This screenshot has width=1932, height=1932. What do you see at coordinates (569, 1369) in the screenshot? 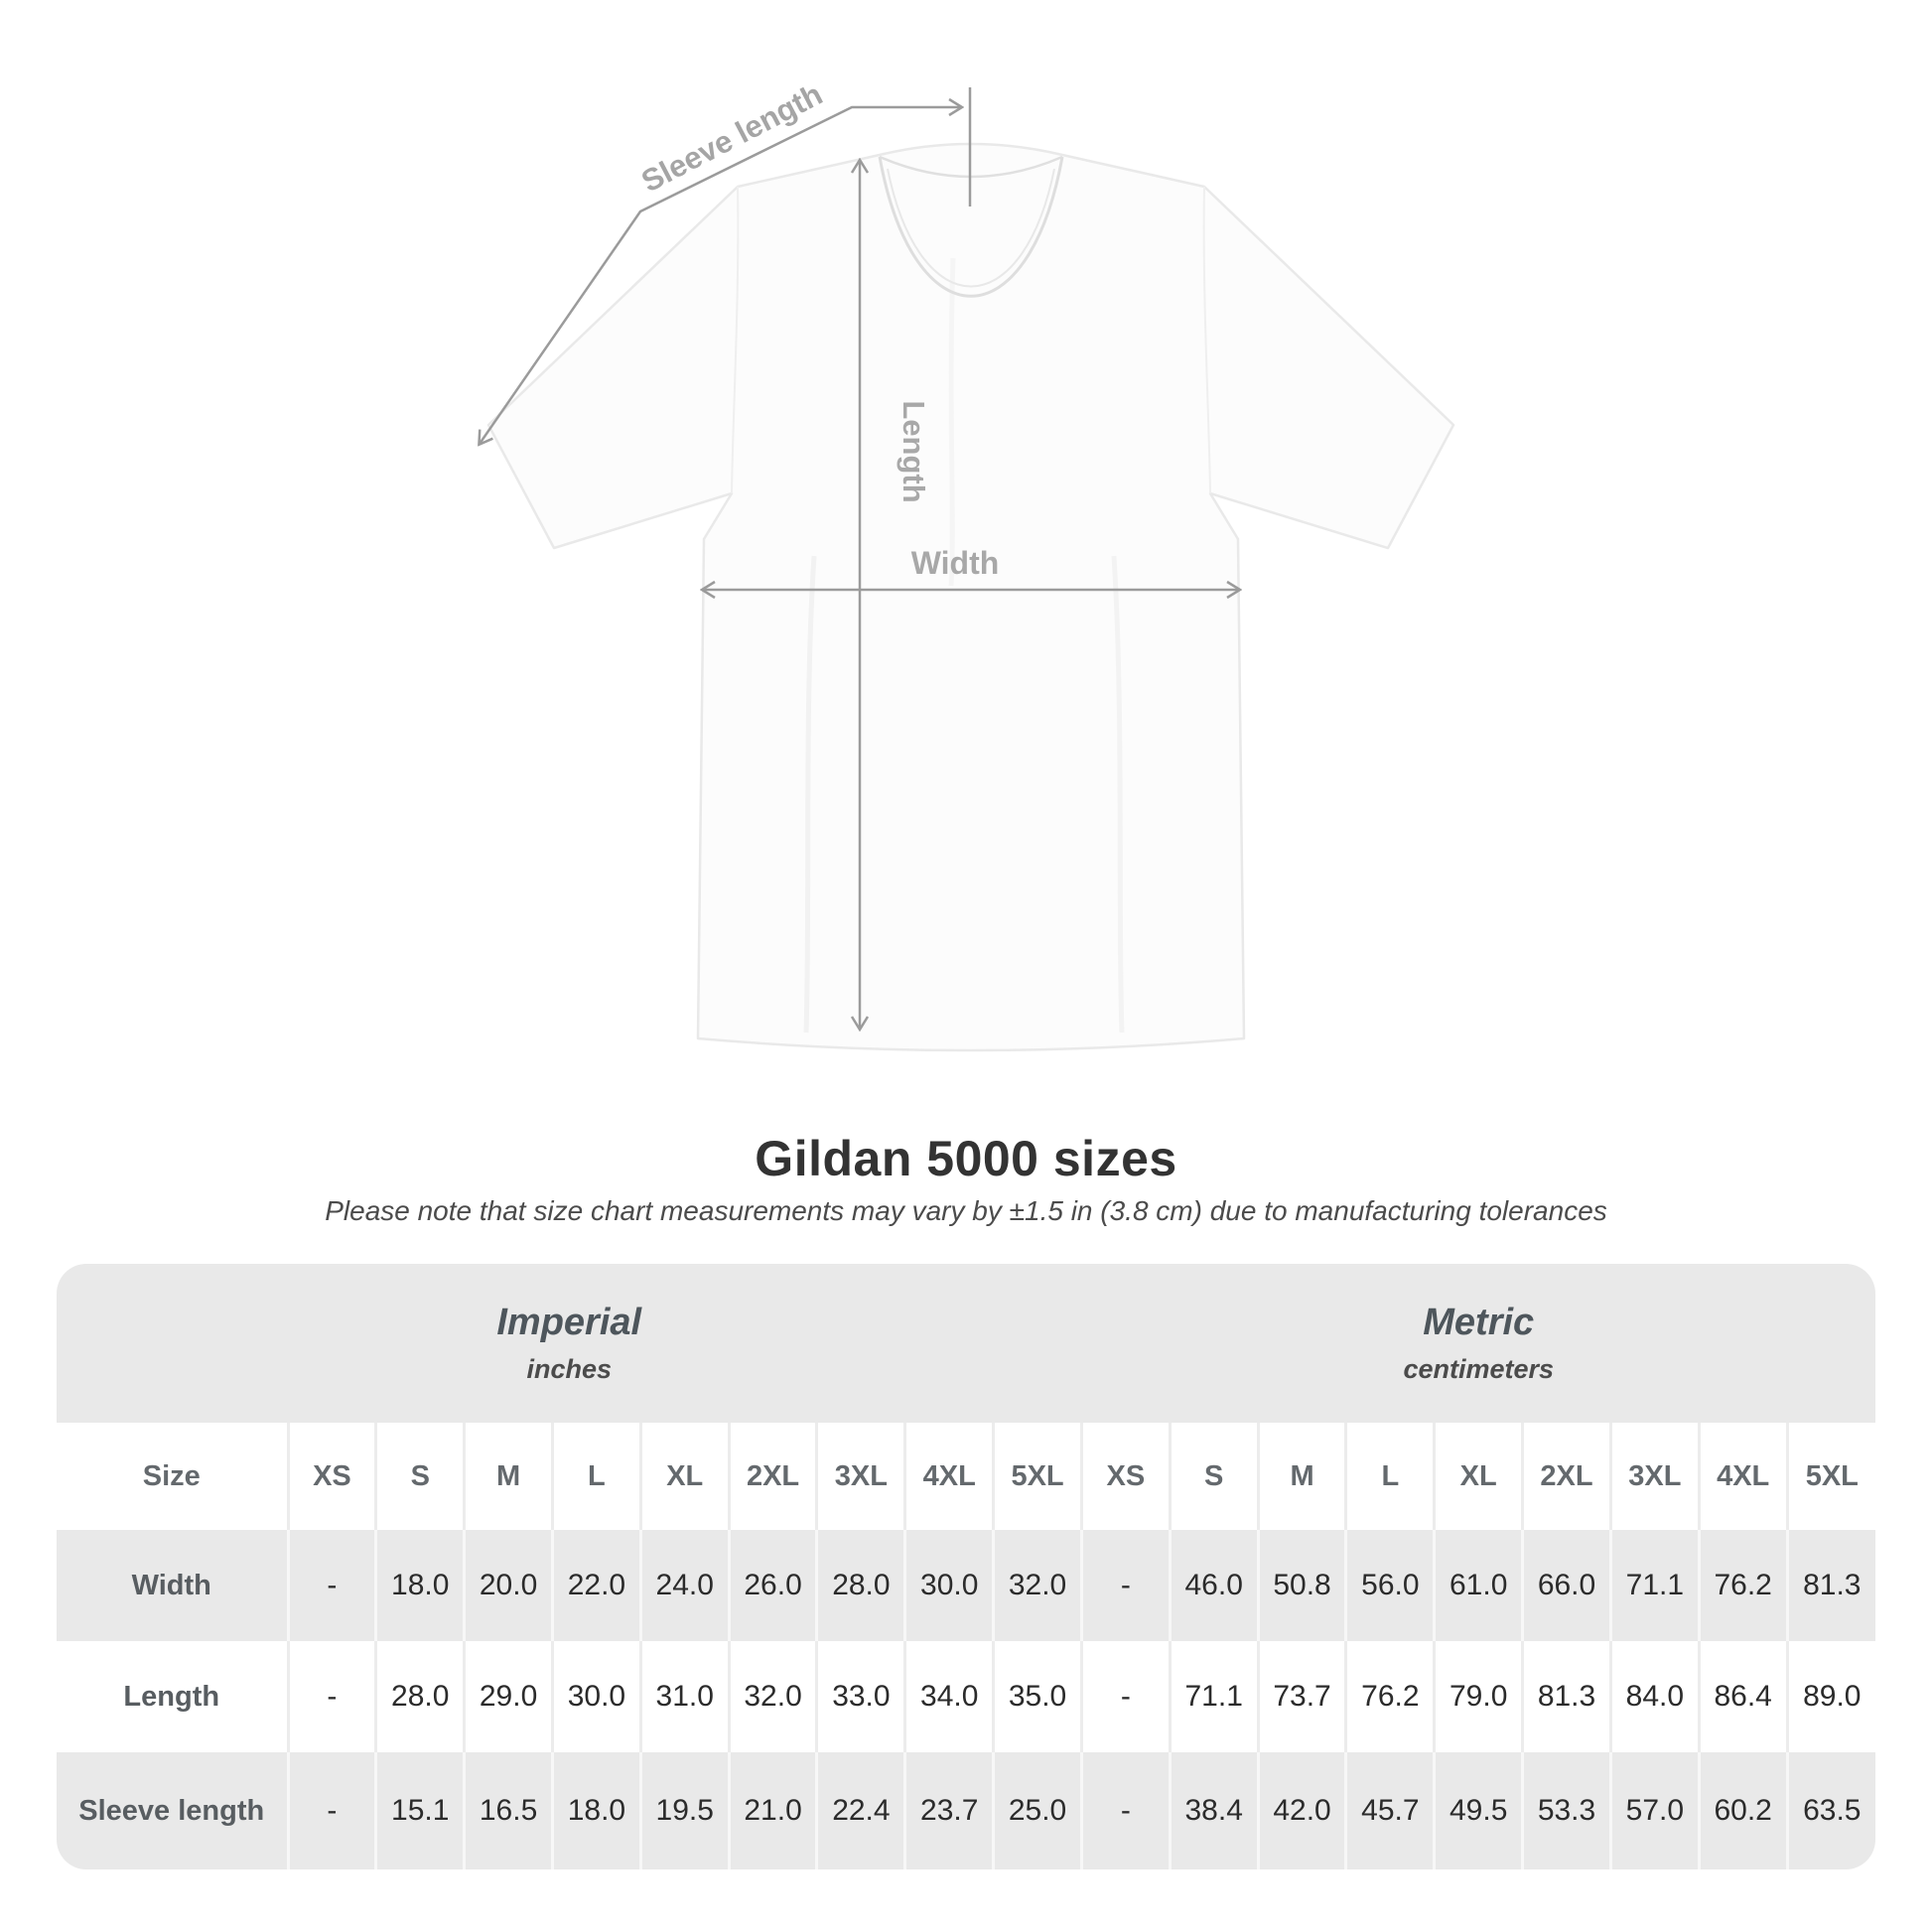
I see `imperial-unit-label: inches` at bounding box center [569, 1369].